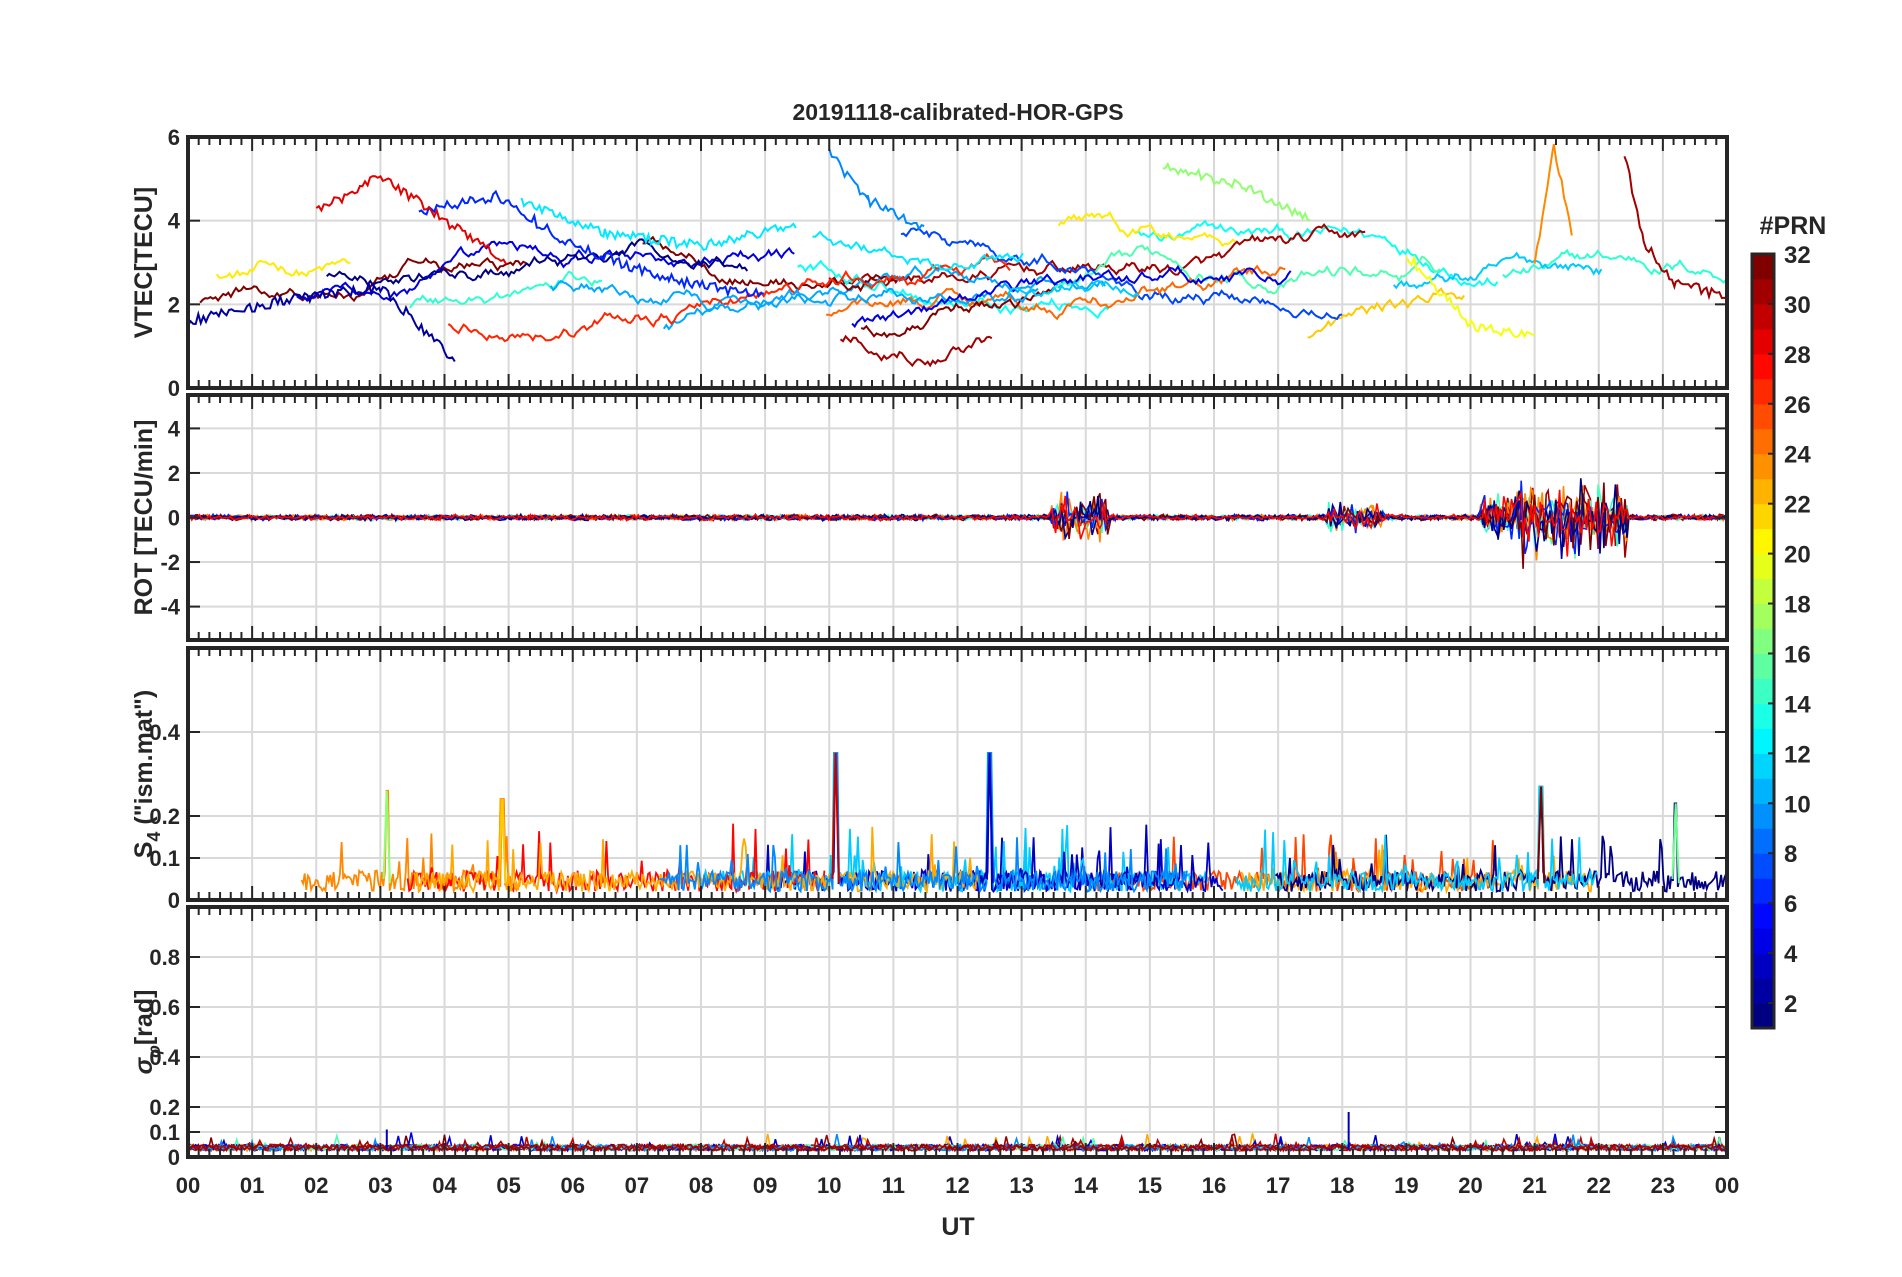  Describe the element at coordinates (144, 850) in the screenshot. I see `y-label-main: S` at that location.